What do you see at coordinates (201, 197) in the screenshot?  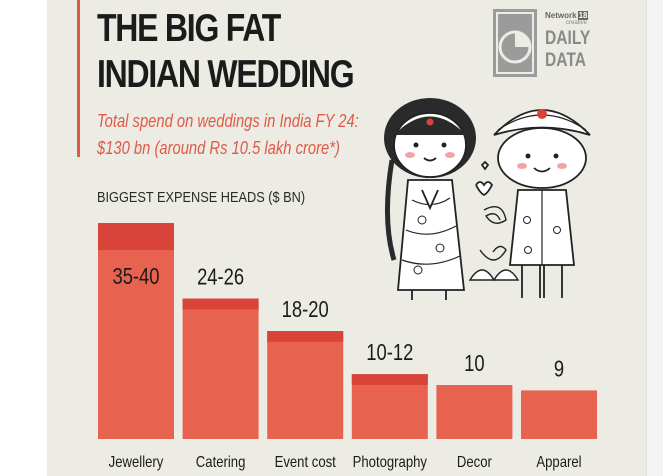 I see `y-axis-label: BIGGEST EXPENSE HEADS ($ BN)` at bounding box center [201, 197].